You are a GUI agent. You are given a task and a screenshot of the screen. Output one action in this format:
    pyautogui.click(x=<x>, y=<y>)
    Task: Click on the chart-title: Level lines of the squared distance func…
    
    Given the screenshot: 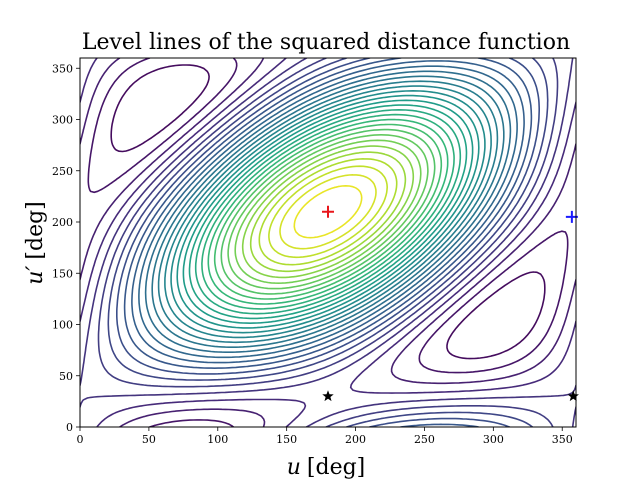 What is the action you would take?
    pyautogui.click(x=326, y=42)
    